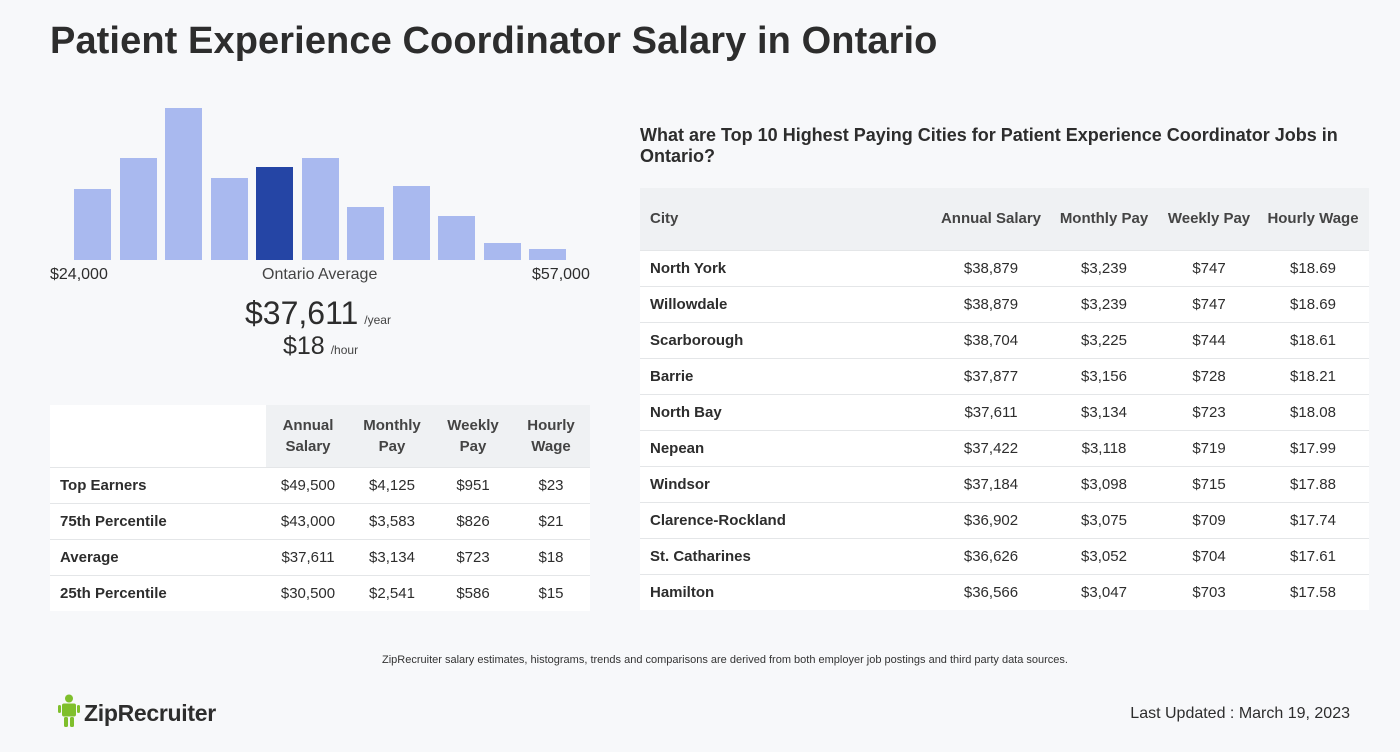  What do you see at coordinates (320, 485) in the screenshot?
I see `table-row: Top Earners $49,500 $4,125 $951 $23` at bounding box center [320, 485].